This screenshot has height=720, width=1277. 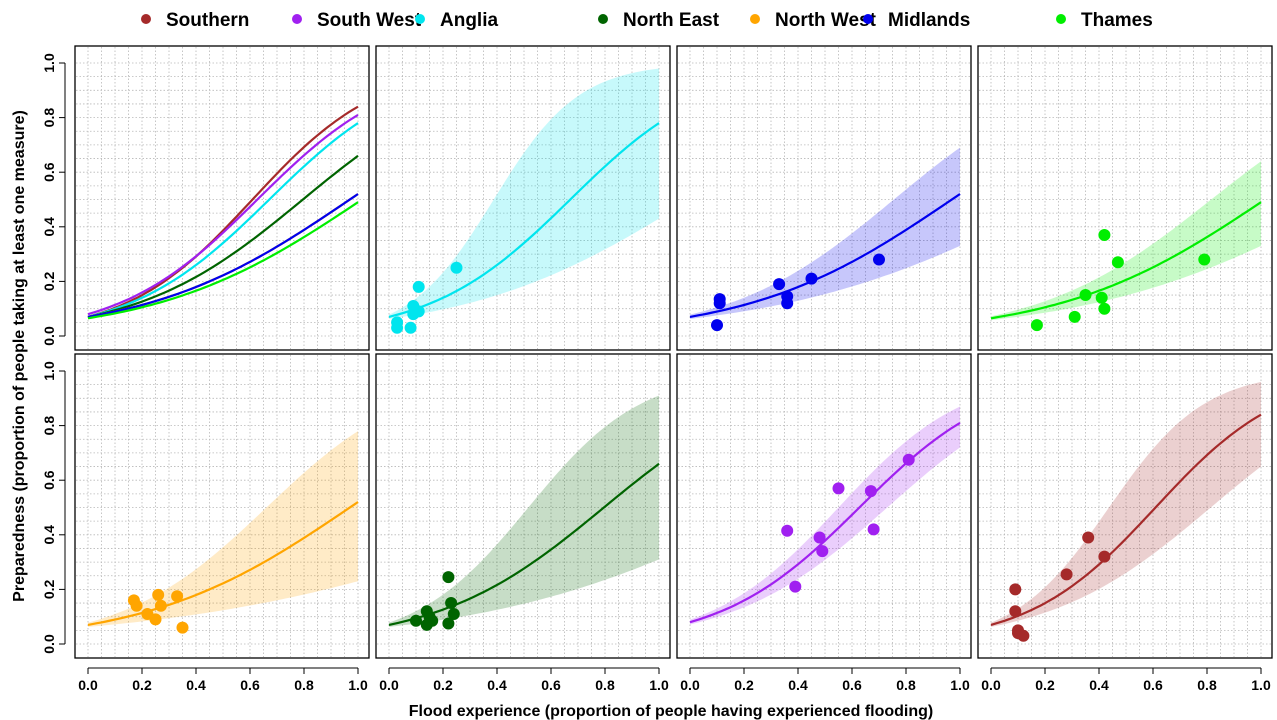 I want to click on ci-band-southwest, so click(x=825, y=515).